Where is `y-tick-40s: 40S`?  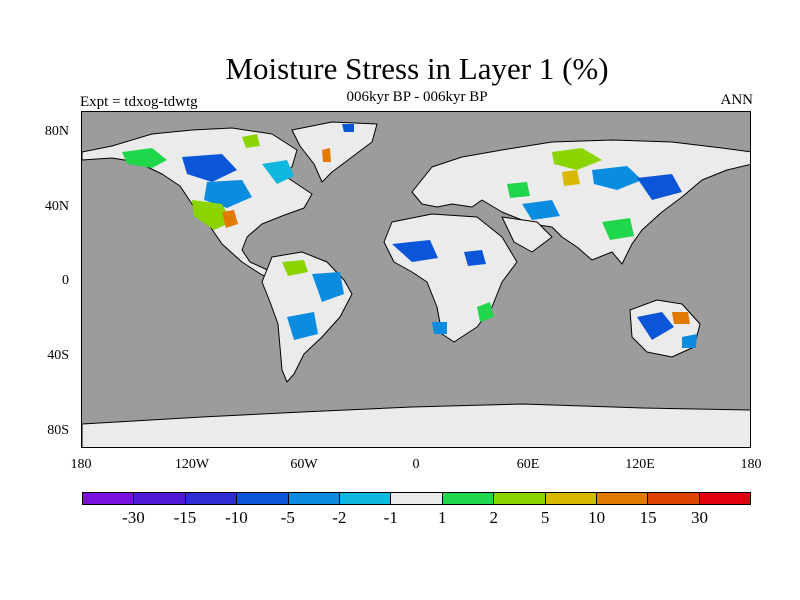
y-tick-40s: 40S is located at coordinates (58, 355).